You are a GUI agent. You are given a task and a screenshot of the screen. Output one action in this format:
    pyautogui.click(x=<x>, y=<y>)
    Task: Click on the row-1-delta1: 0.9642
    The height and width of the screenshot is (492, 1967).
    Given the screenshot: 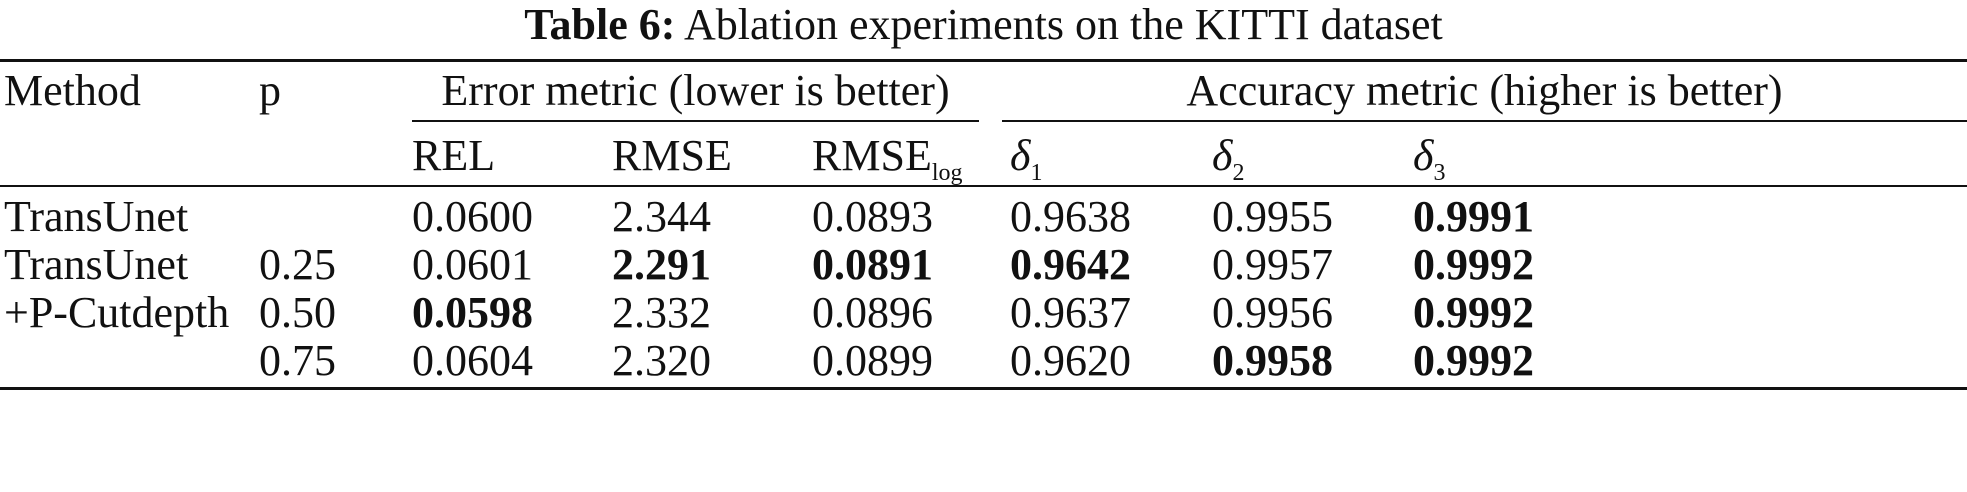 What is the action you would take?
    pyautogui.click(x=1070, y=264)
    